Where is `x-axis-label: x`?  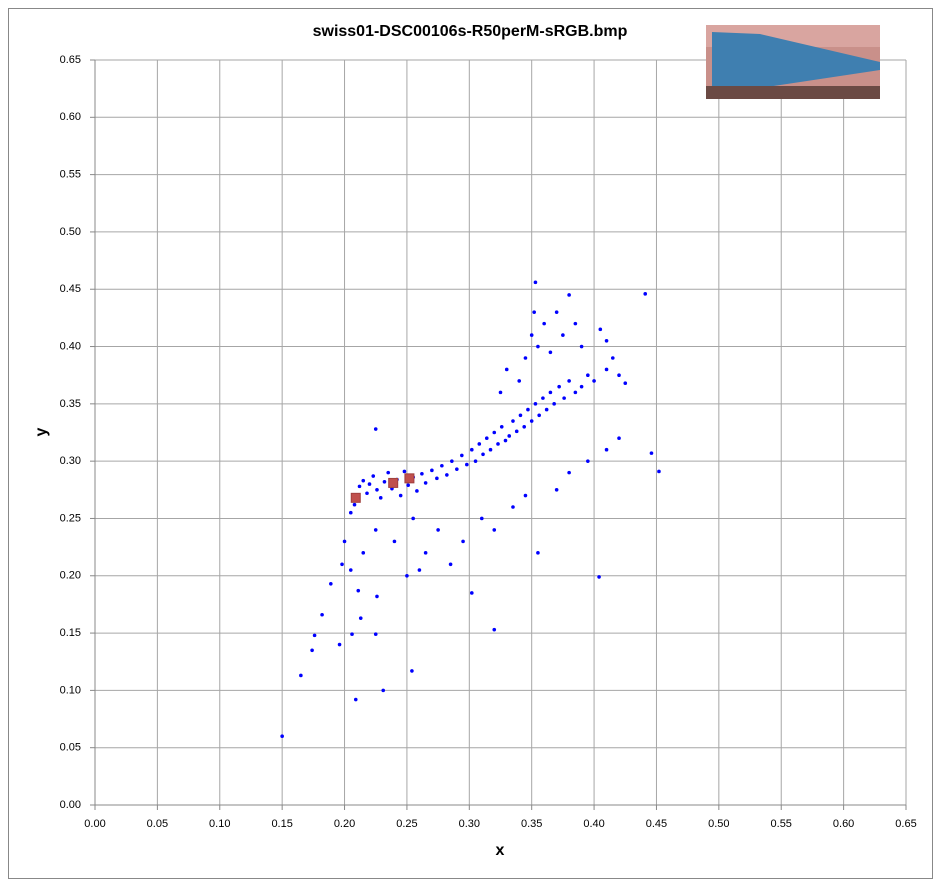 x-axis-label: x is located at coordinates (500, 850).